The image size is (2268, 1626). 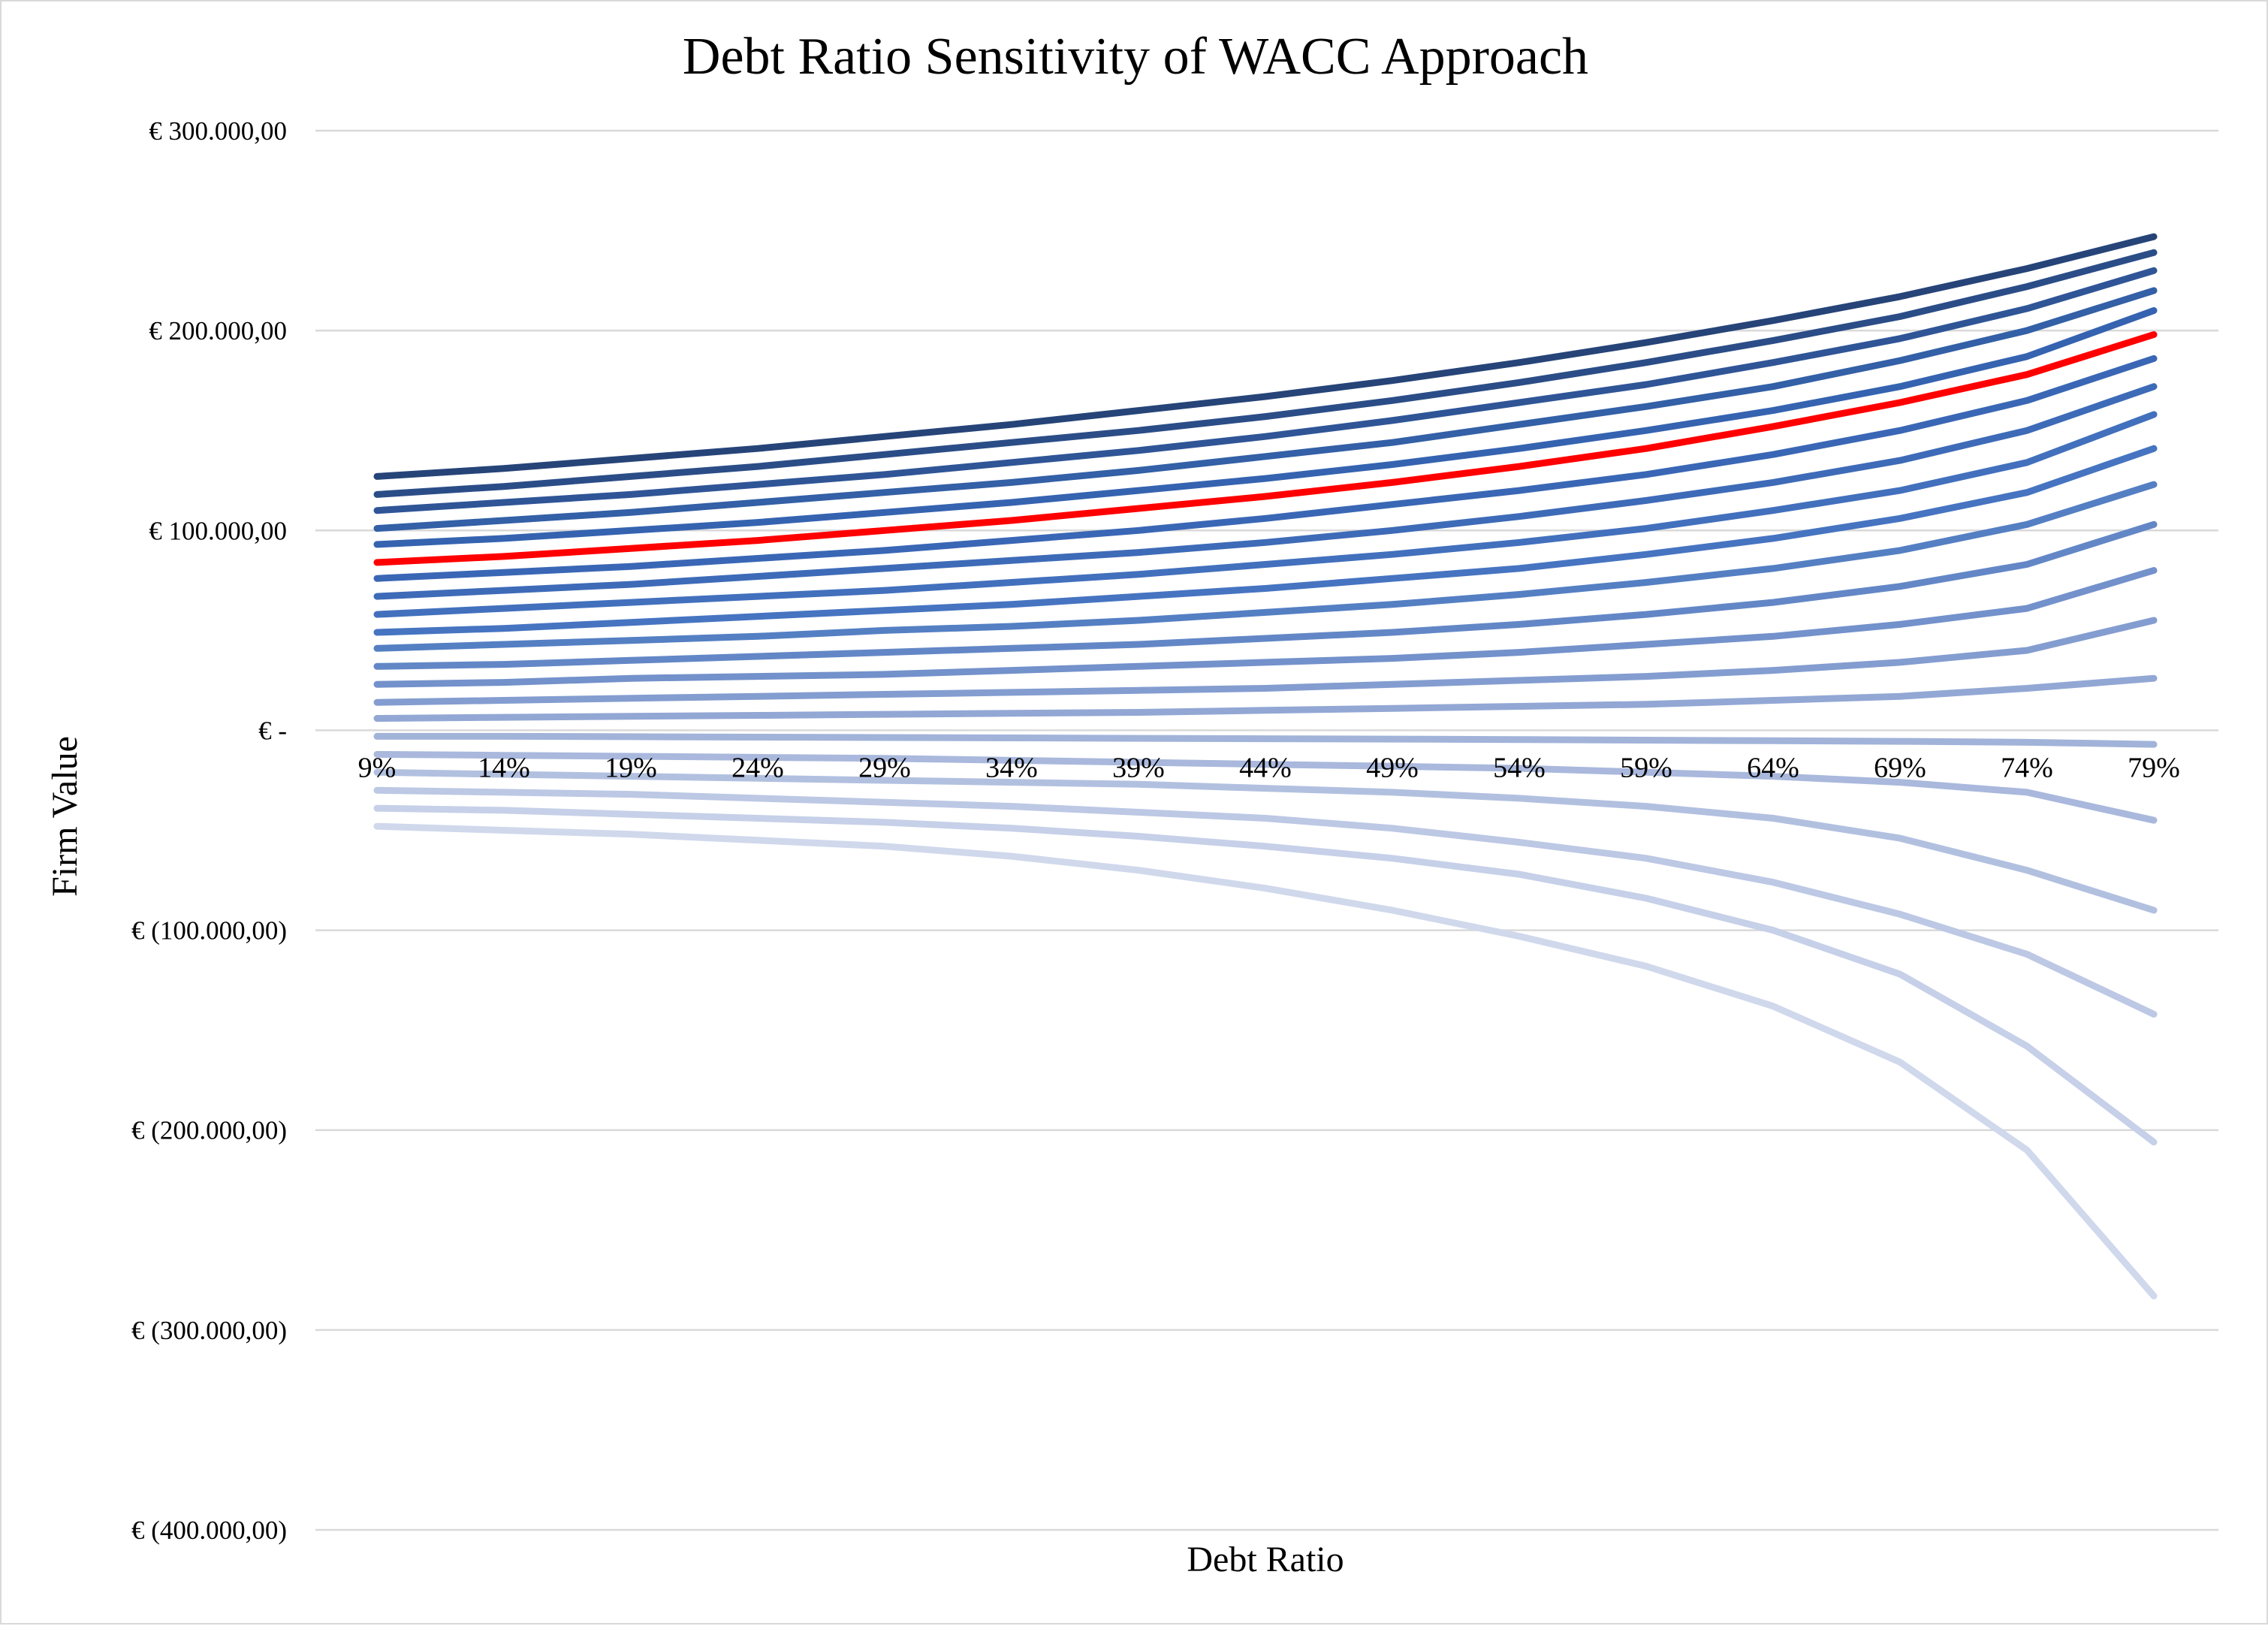 What do you see at coordinates (885, 767) in the screenshot?
I see `x-tick-label: 29%` at bounding box center [885, 767].